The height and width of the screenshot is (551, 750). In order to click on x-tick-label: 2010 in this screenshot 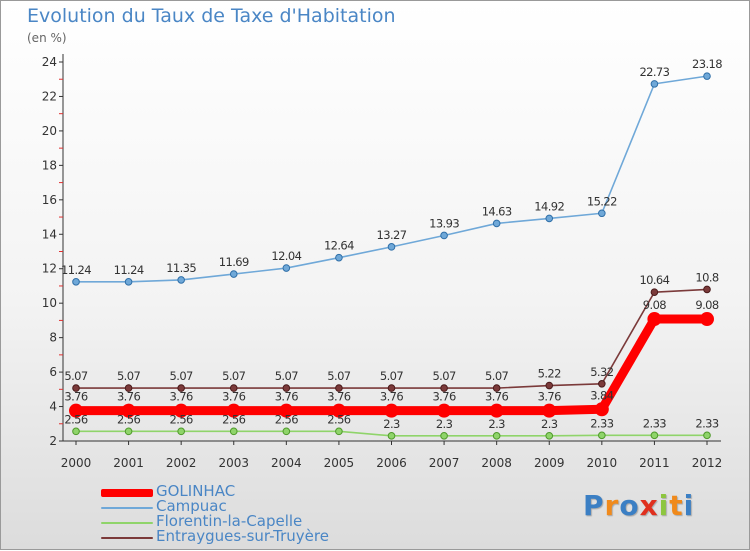, I will do `click(602, 463)`.